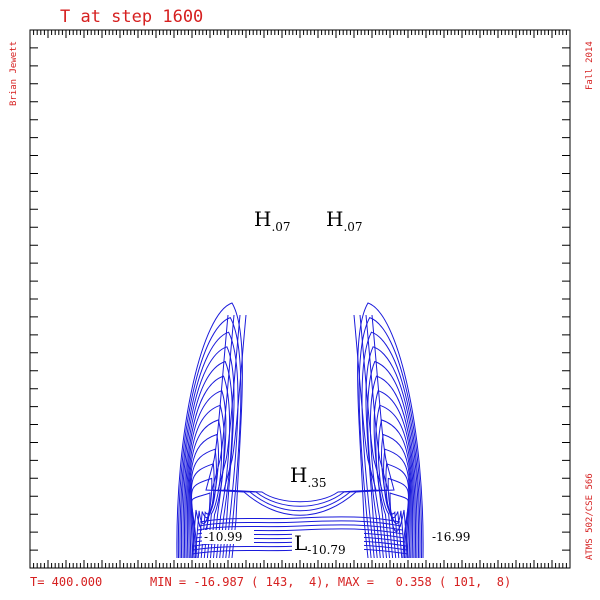  Describe the element at coordinates (66, 582) in the screenshot. I see `time-readout: T= 400.000` at that location.